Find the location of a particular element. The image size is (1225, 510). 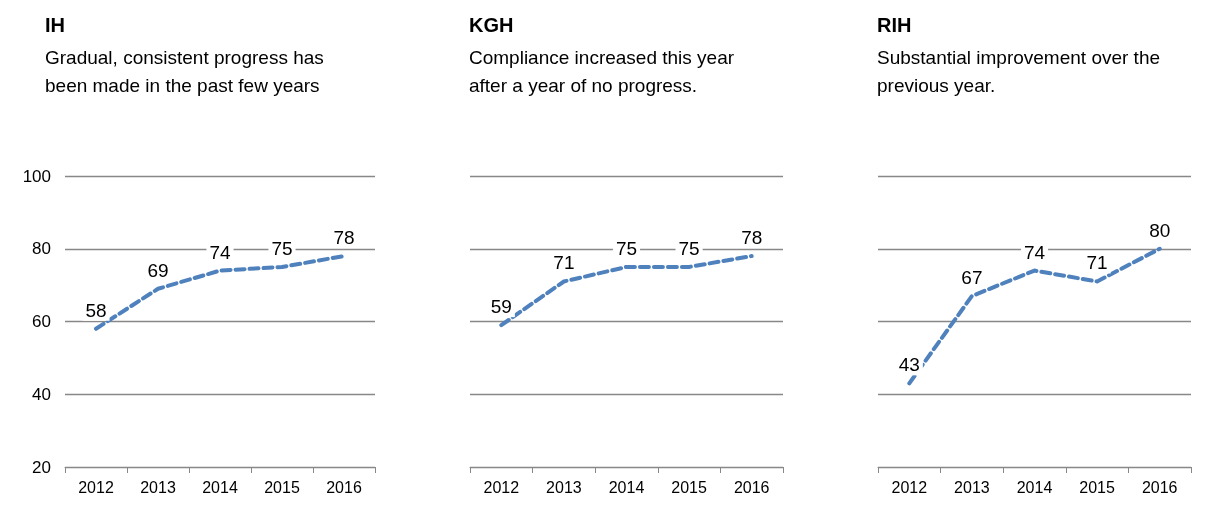

data-label: 58 is located at coordinates (96, 310).